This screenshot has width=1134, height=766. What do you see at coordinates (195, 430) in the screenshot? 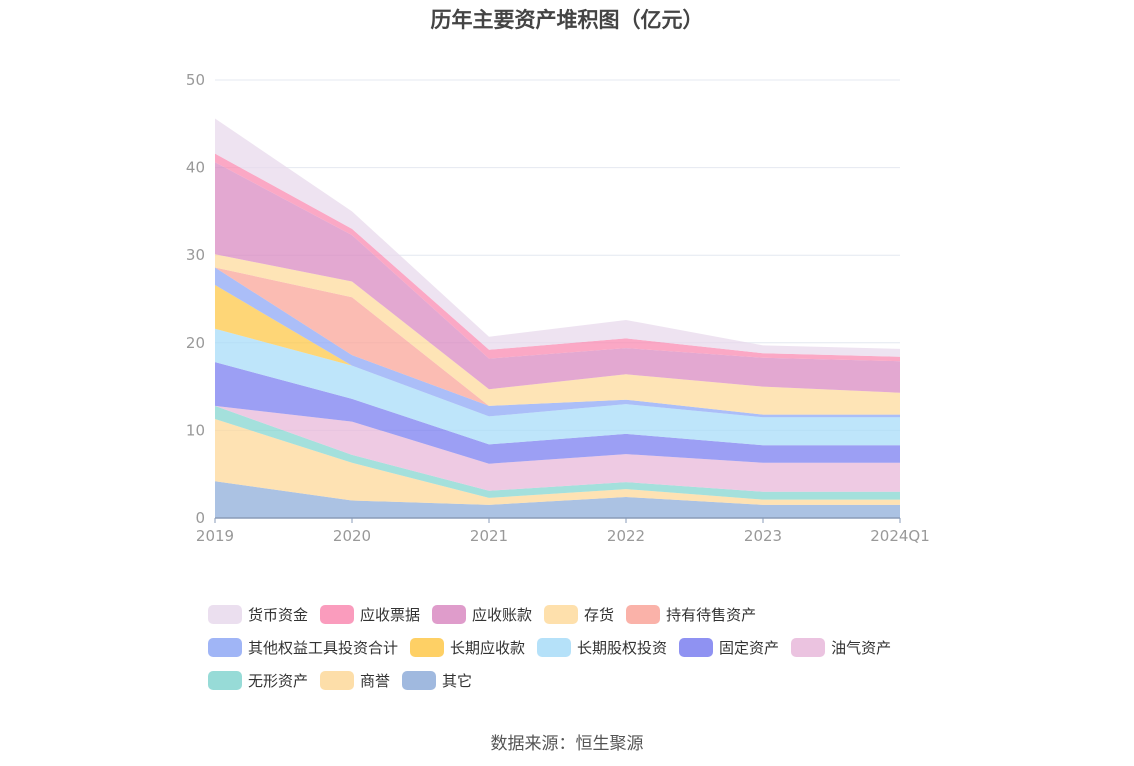
I see `y-tick-label: 10` at bounding box center [195, 430].